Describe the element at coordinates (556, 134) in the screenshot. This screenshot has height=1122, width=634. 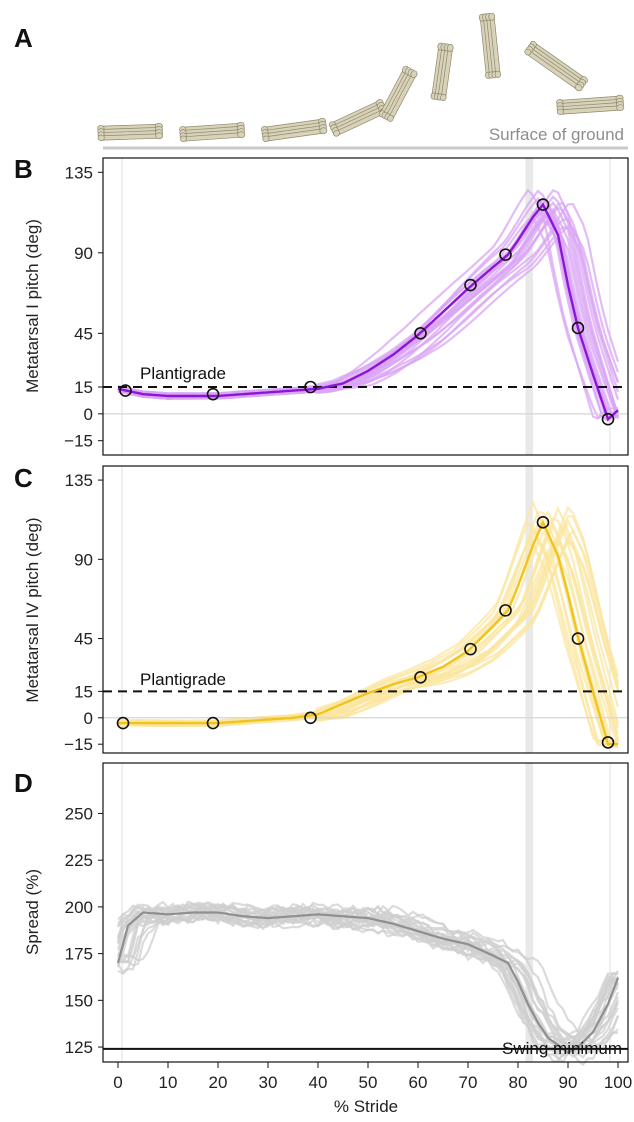
I see `ground-surface-label: Surface of ground` at that location.